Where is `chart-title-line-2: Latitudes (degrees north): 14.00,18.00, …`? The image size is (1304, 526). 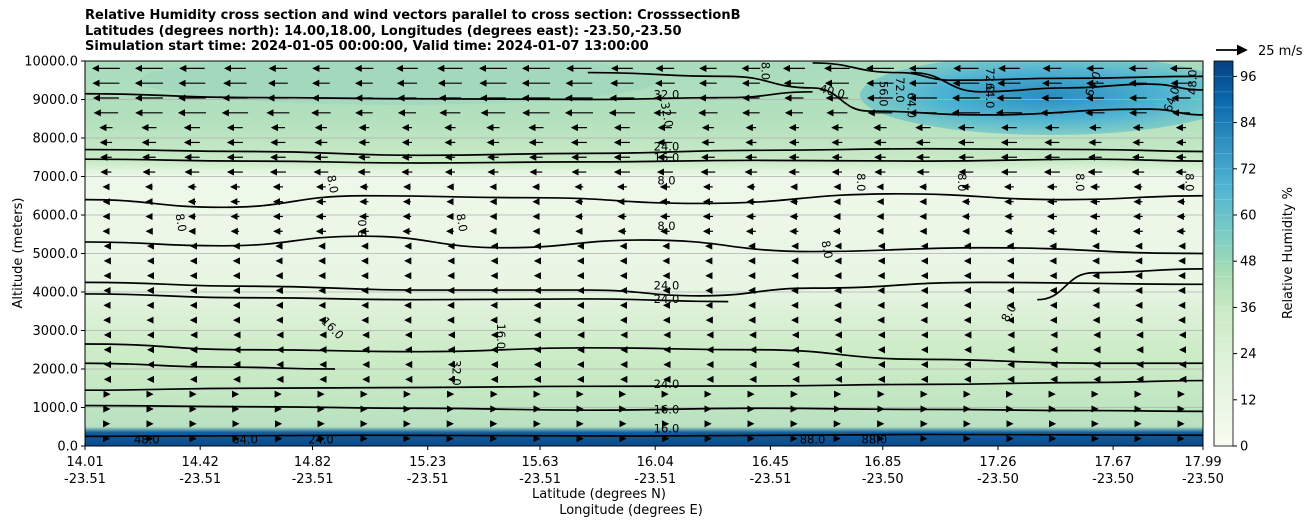
chart-title-line-2: Latitudes (degrees north): 14.00,18.00, … is located at coordinates (383, 31).